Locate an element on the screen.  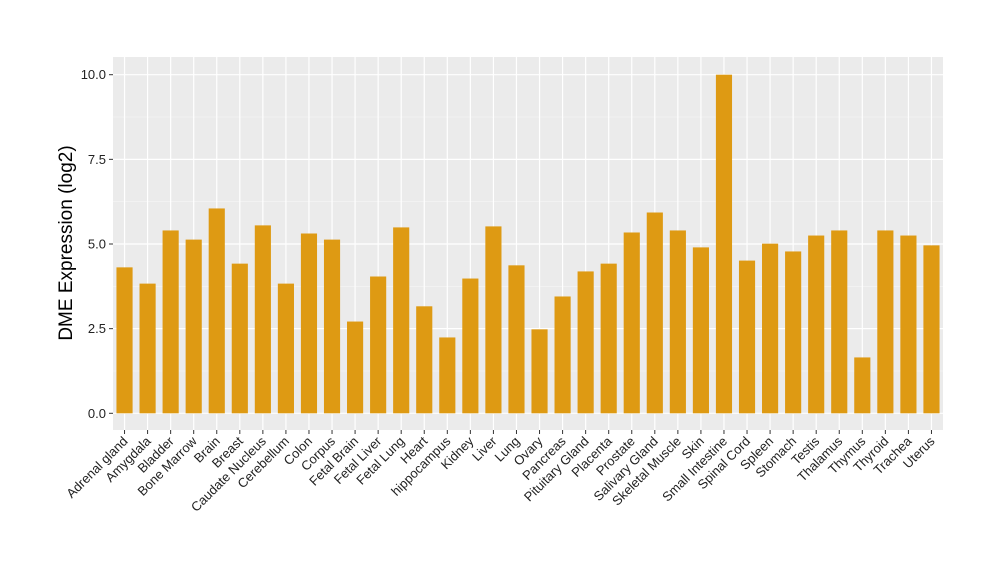
bar-adrenal-gland is located at coordinates (124, 340).